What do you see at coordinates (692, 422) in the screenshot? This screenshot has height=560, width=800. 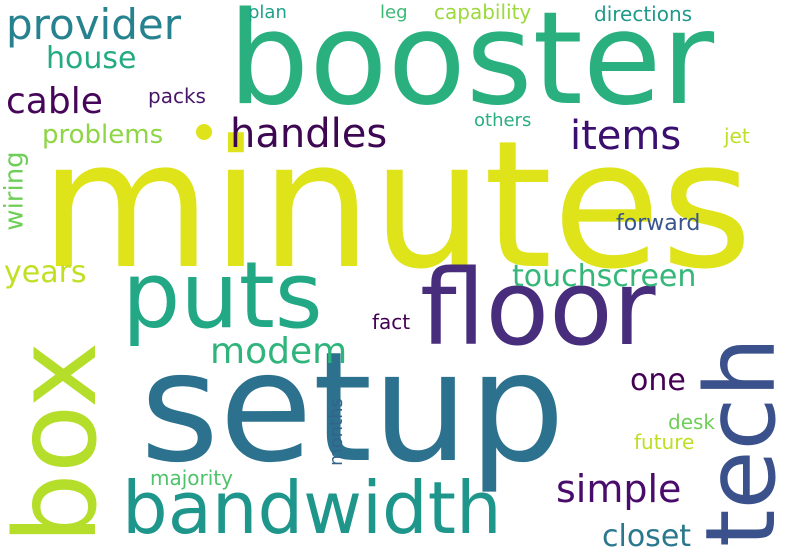 I see `word-desk: desk` at bounding box center [692, 422].